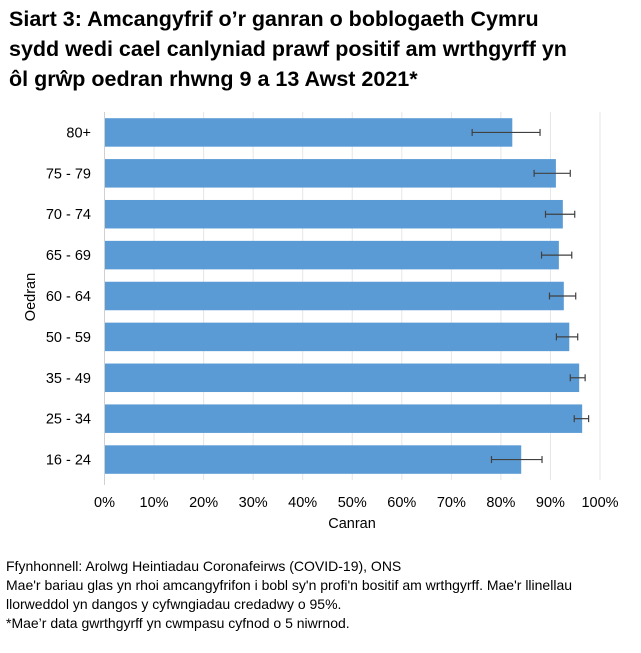 Image resolution: width=641 pixels, height=653 pixels. What do you see at coordinates (302, 503) in the screenshot?
I see `x-tick-label: 40%` at bounding box center [302, 503].